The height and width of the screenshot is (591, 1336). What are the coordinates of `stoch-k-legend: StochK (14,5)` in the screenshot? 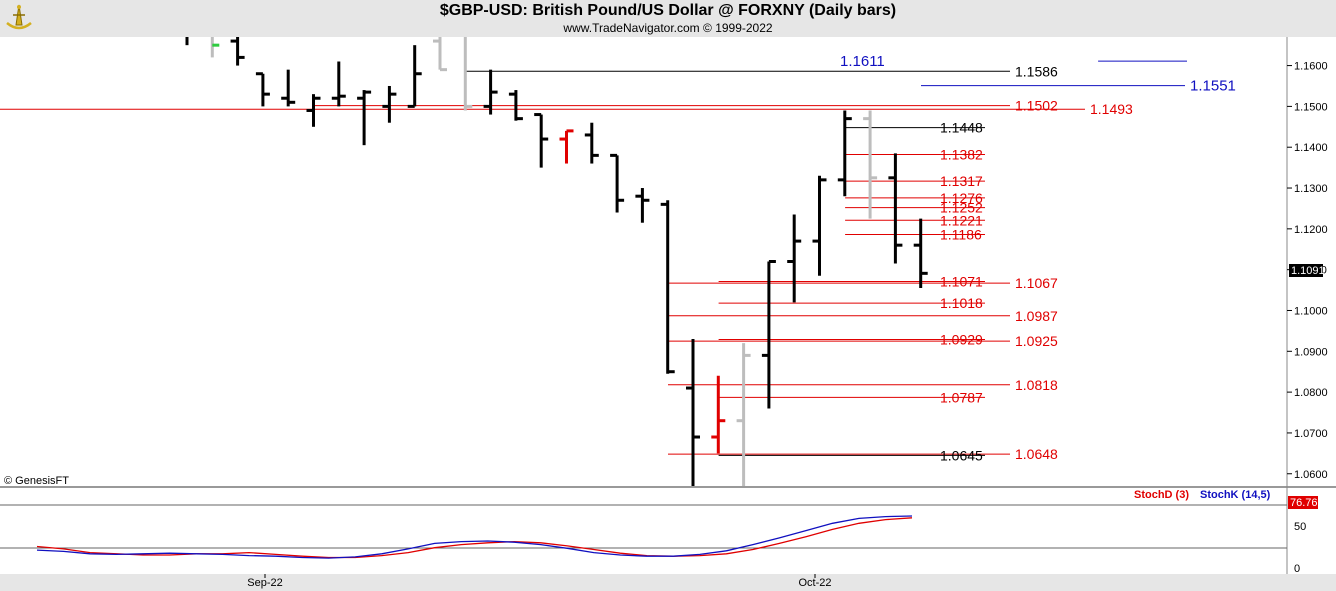 It's located at (1235, 495).